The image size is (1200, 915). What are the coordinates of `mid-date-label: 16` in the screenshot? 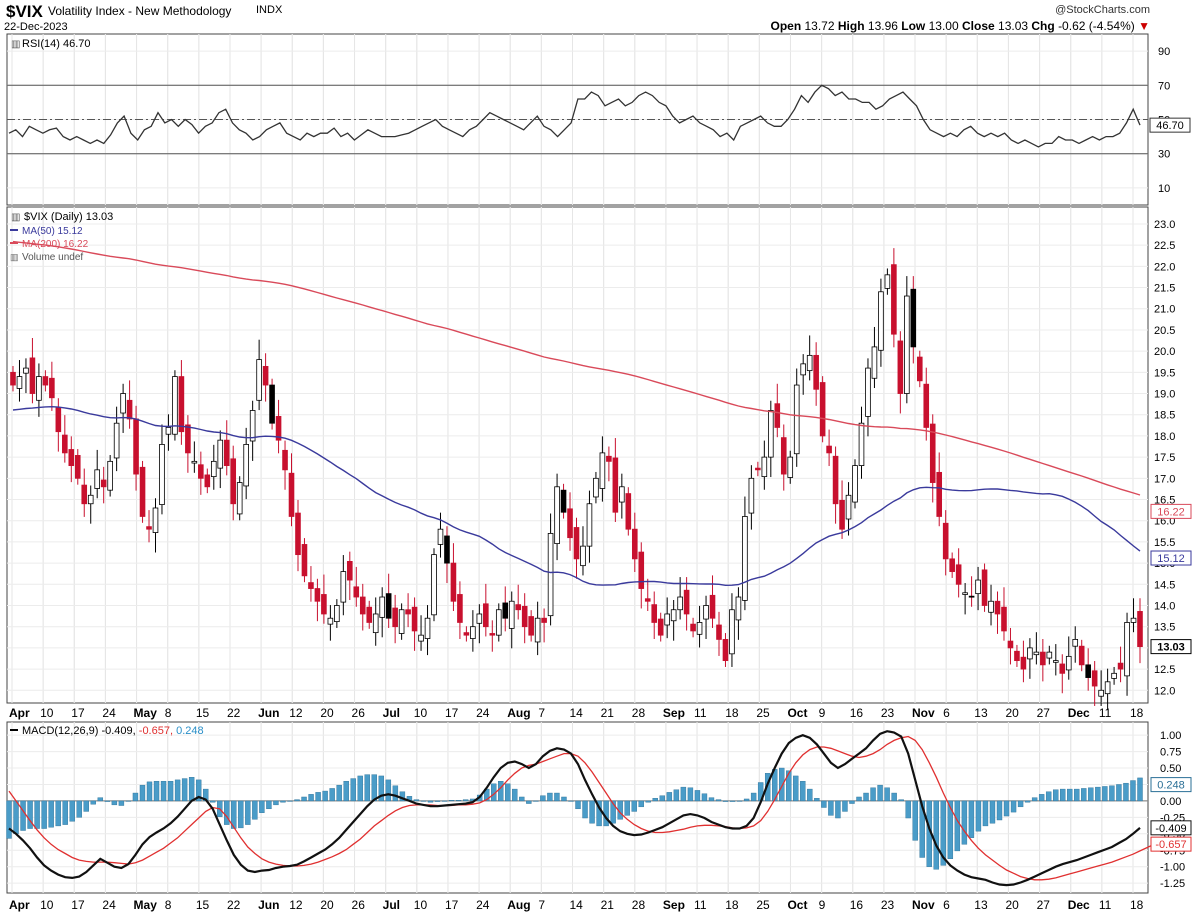 It's located at (857, 713).